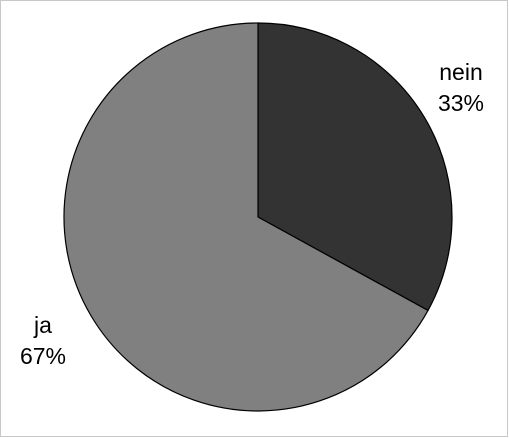 This screenshot has height=438, width=509. What do you see at coordinates (460, 72) in the screenshot?
I see `slice-label-nein-name: nein` at bounding box center [460, 72].